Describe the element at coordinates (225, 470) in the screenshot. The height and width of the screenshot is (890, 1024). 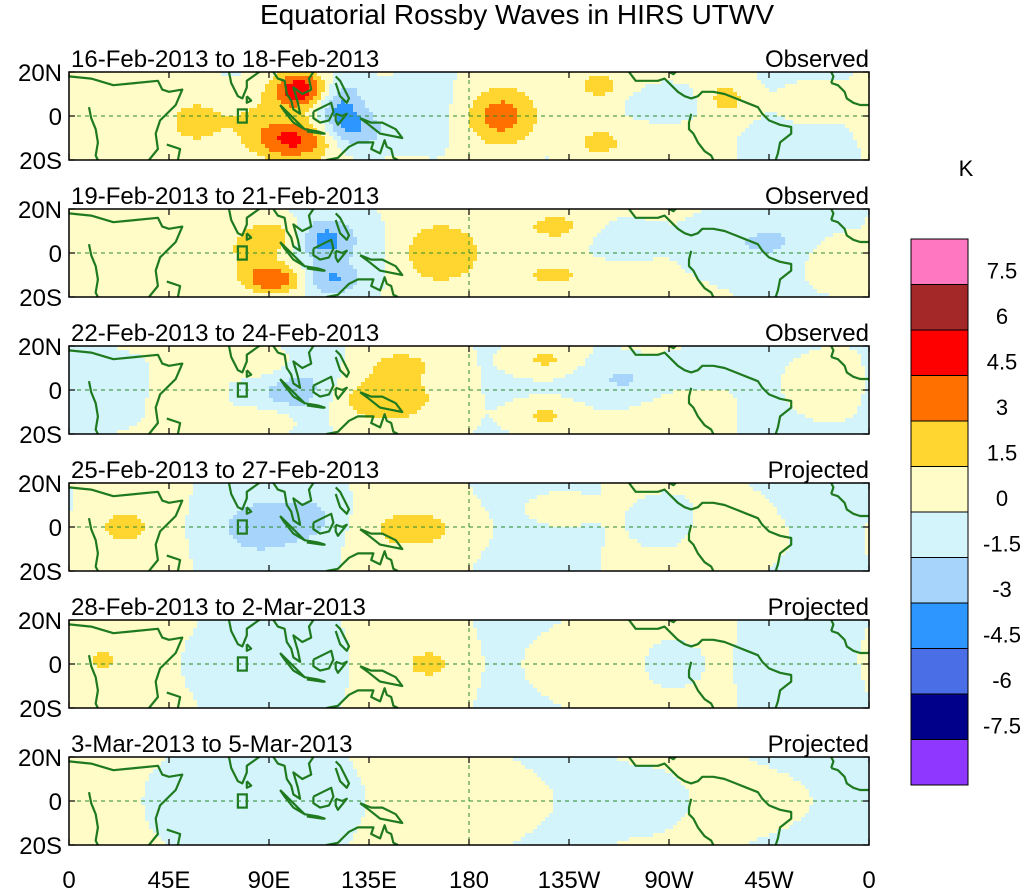
I see `panel-period-label: 25-Feb-2013 to 27-Feb-2013` at that location.